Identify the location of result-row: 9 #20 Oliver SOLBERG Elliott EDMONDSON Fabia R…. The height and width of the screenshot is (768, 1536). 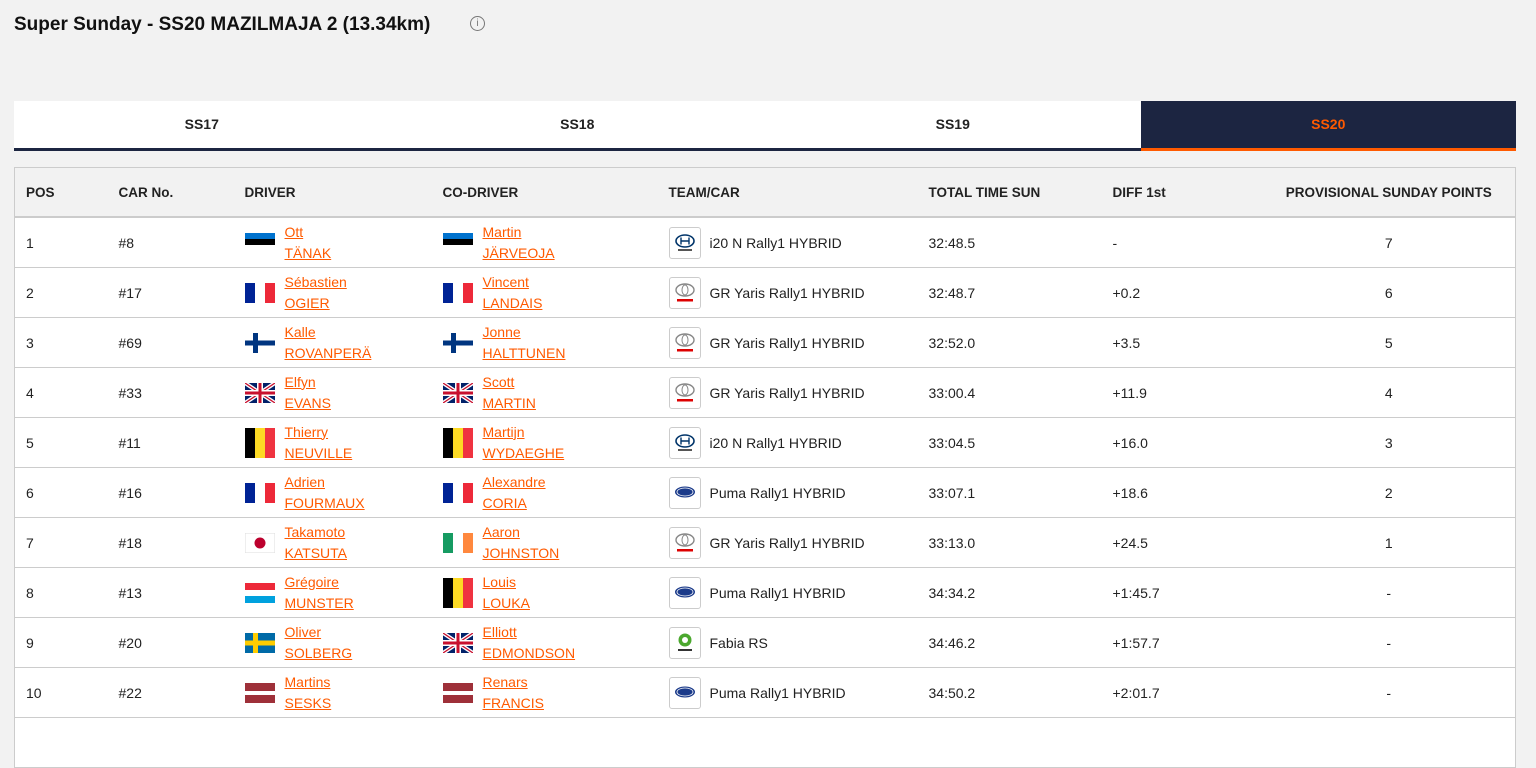
(765, 642).